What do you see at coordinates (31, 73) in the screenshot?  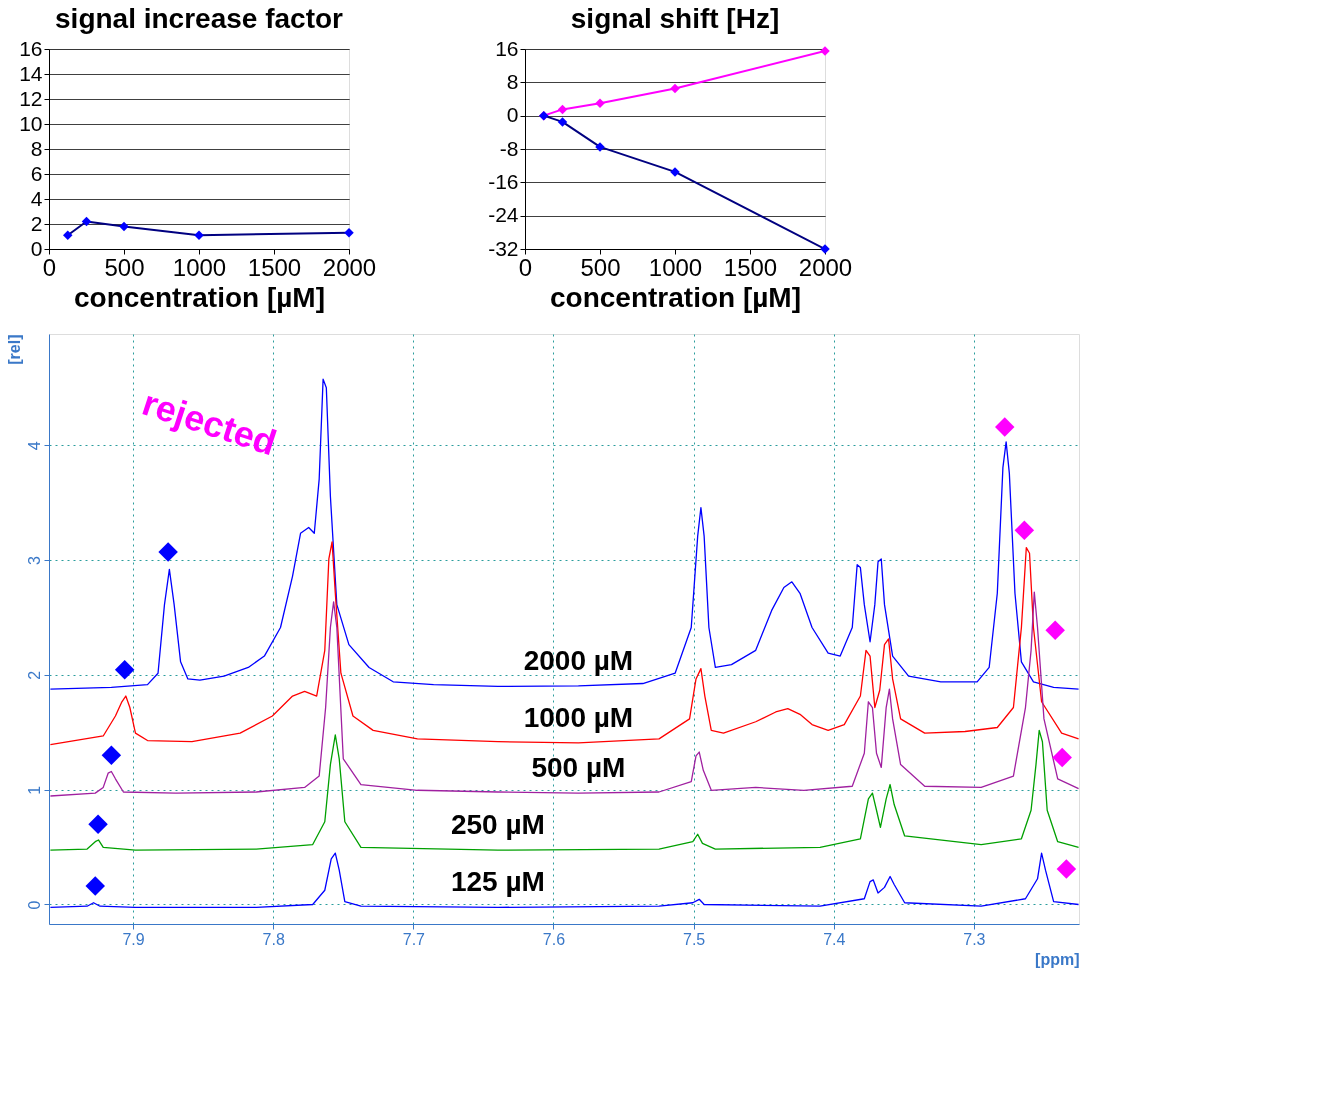 I see `y-tick-label: 14` at bounding box center [31, 73].